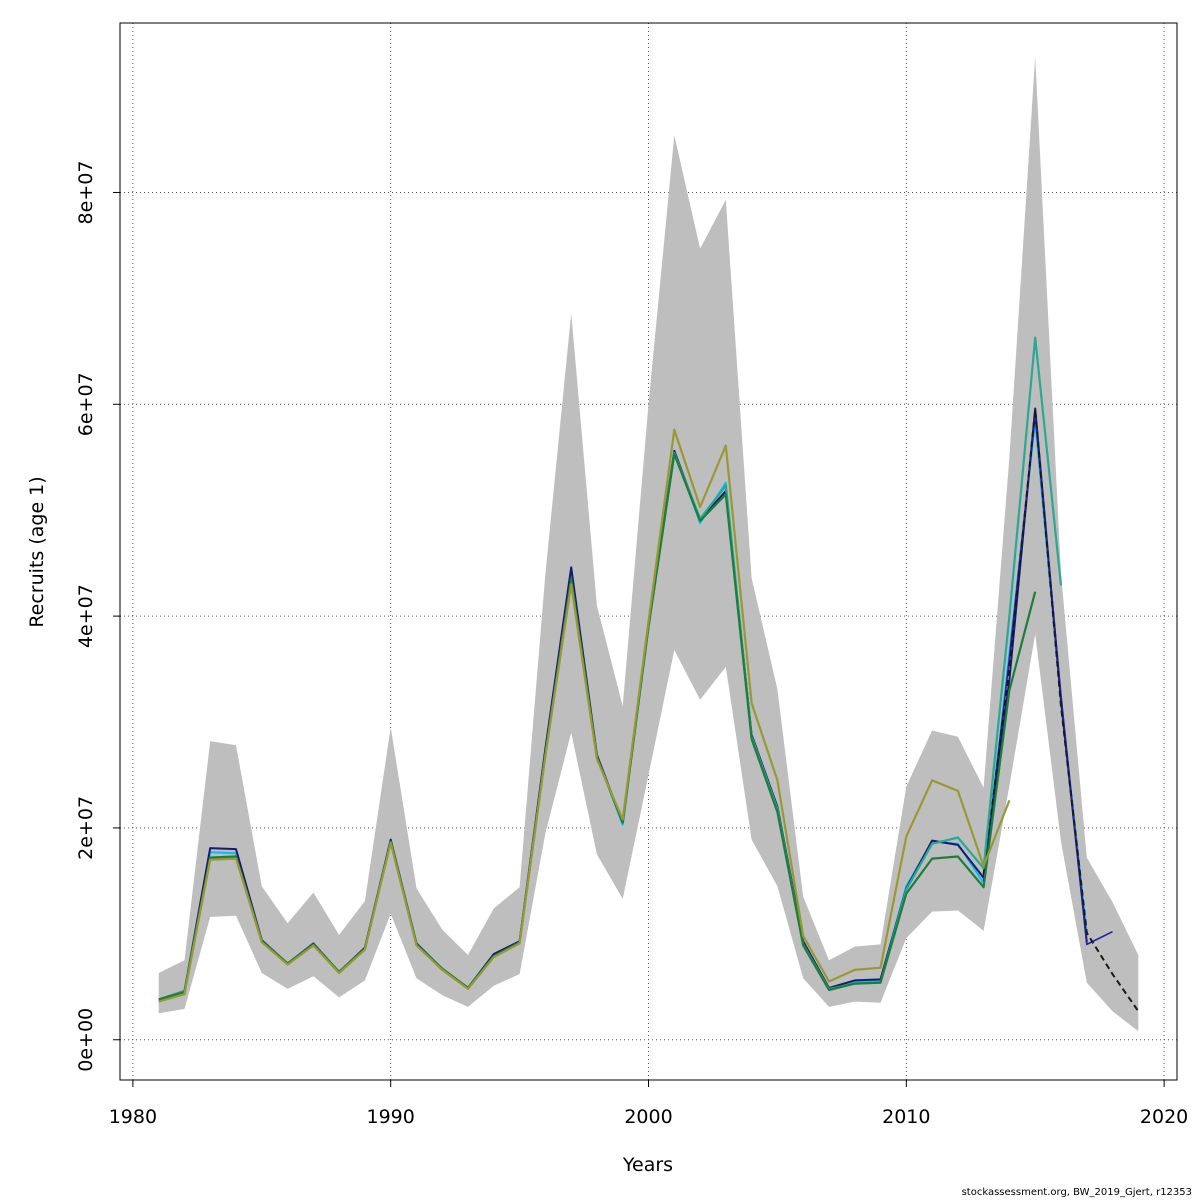  What do you see at coordinates (86, 193) in the screenshot?
I see `y-tick-label-8e+07: 8e+07` at bounding box center [86, 193].